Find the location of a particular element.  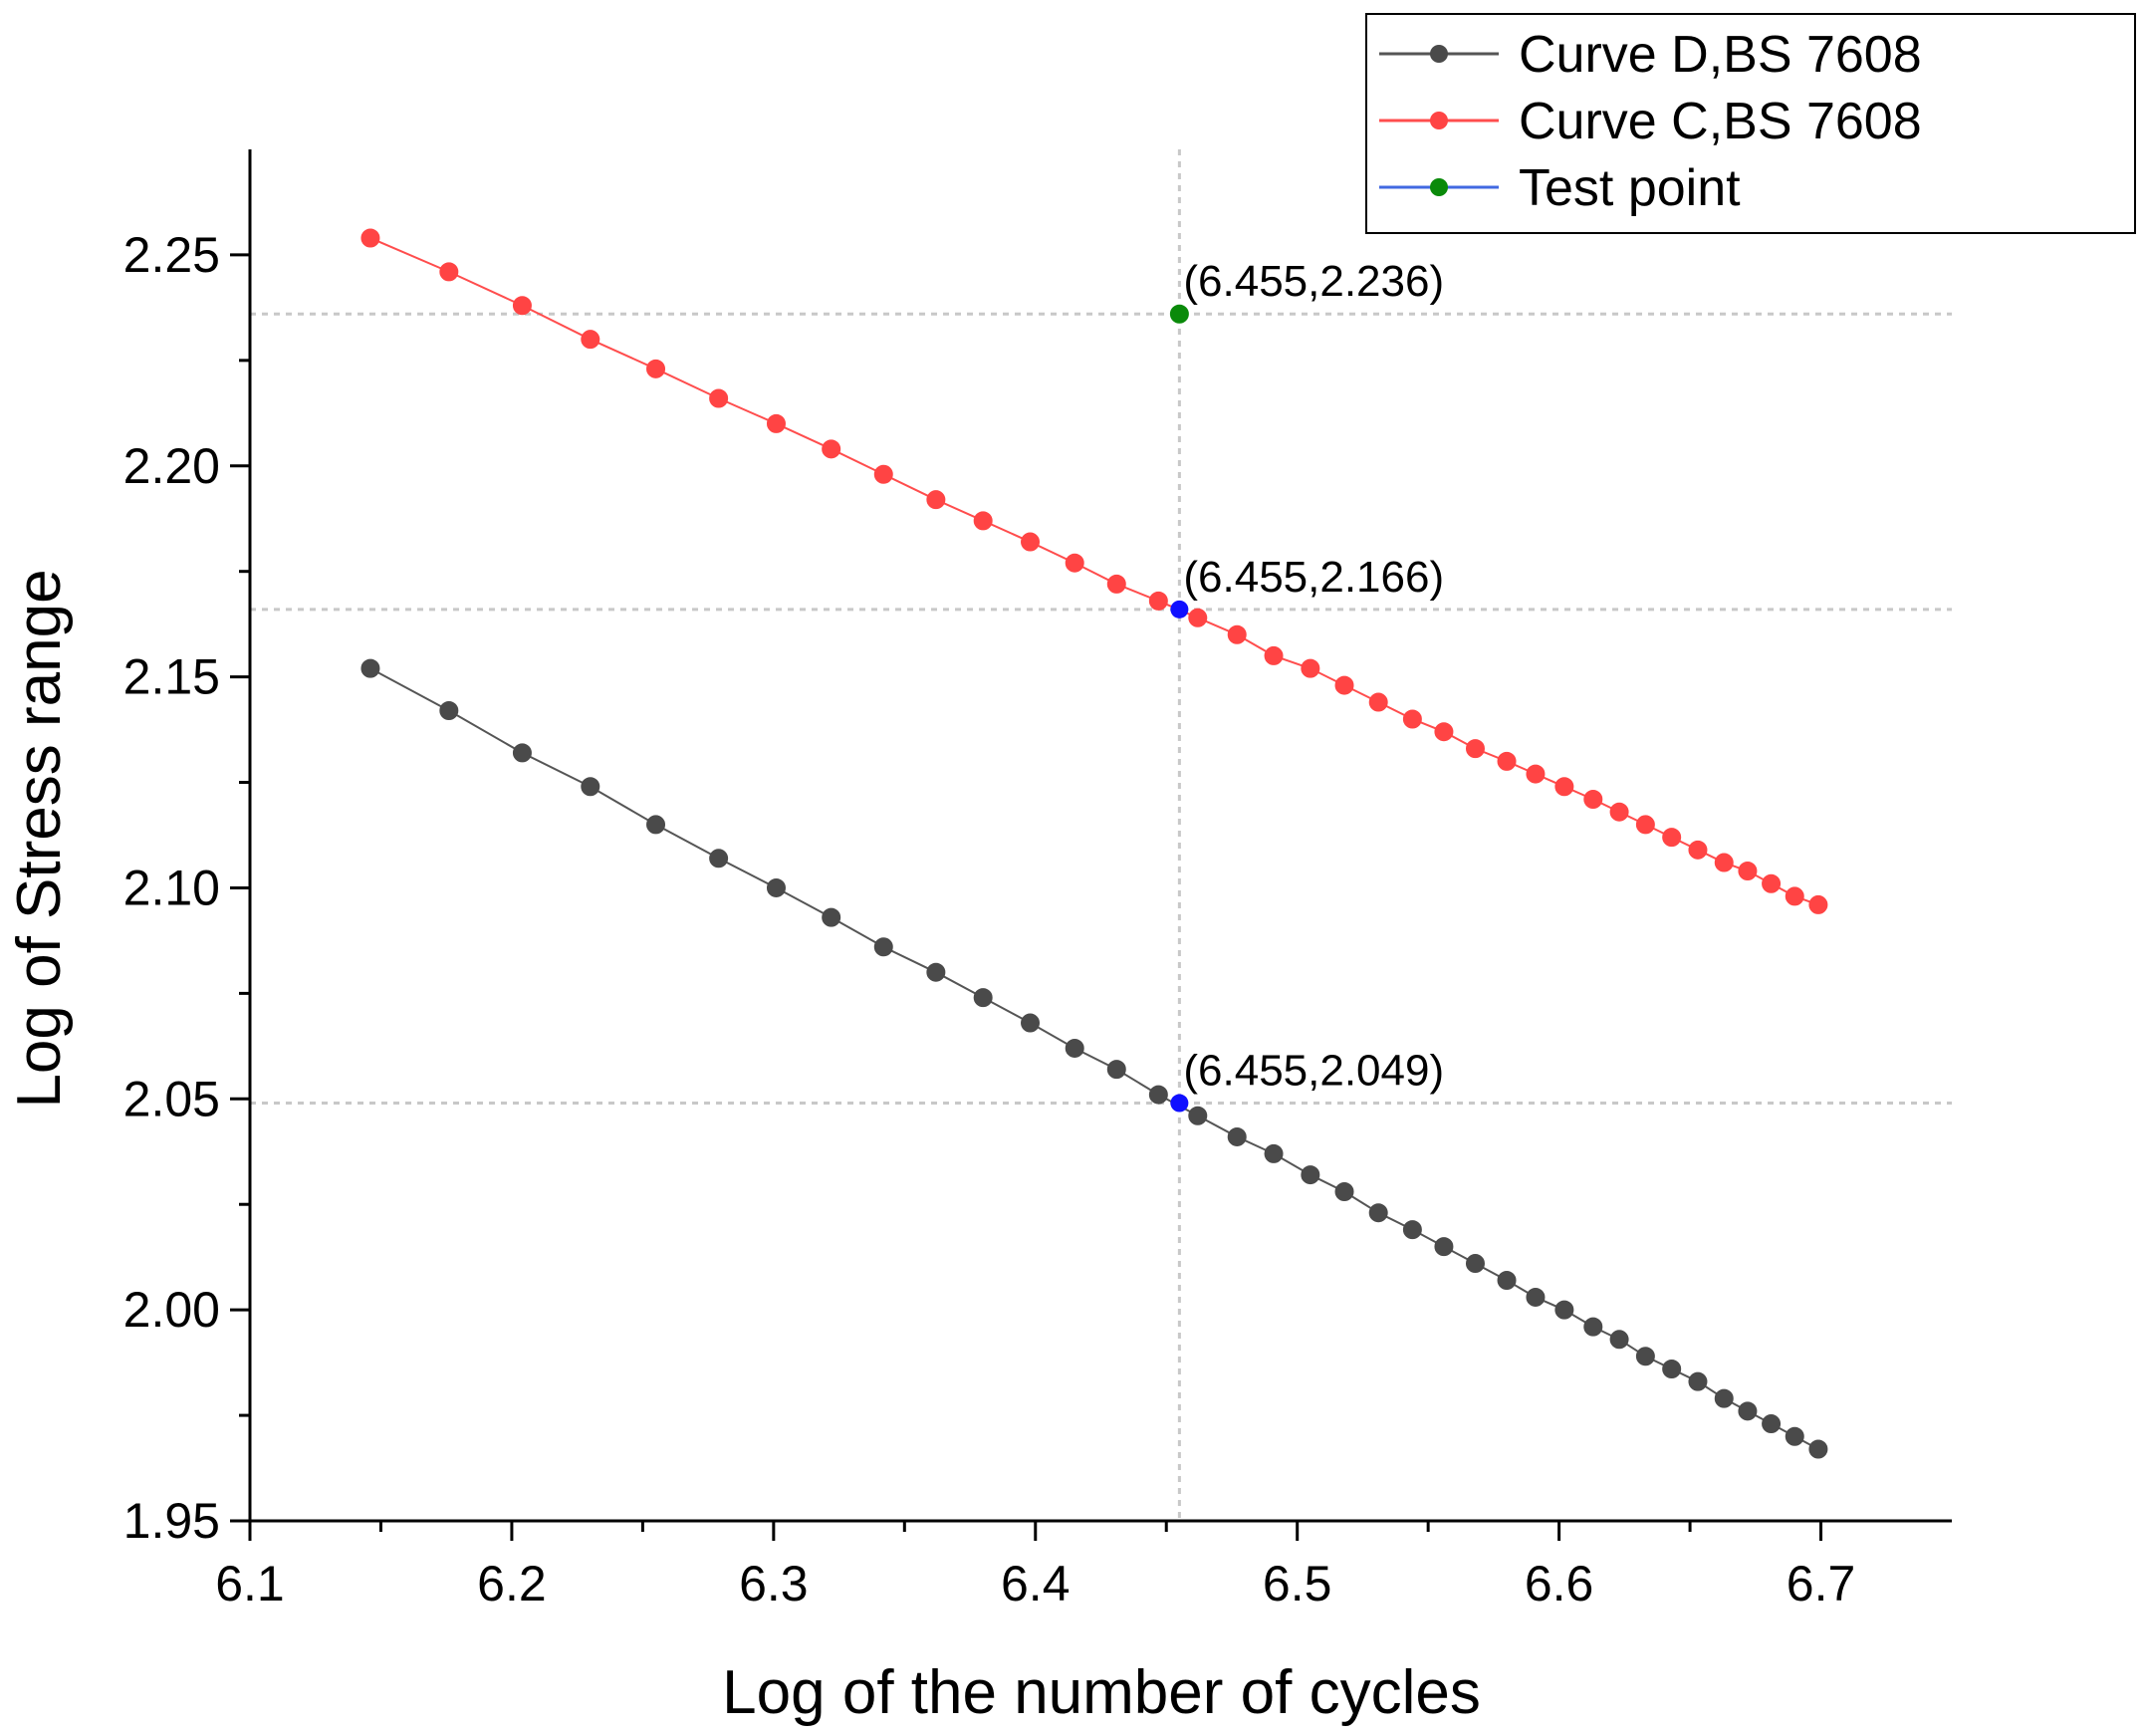

y-axis-title: Log of Stress range is located at coordinates (39, 838).